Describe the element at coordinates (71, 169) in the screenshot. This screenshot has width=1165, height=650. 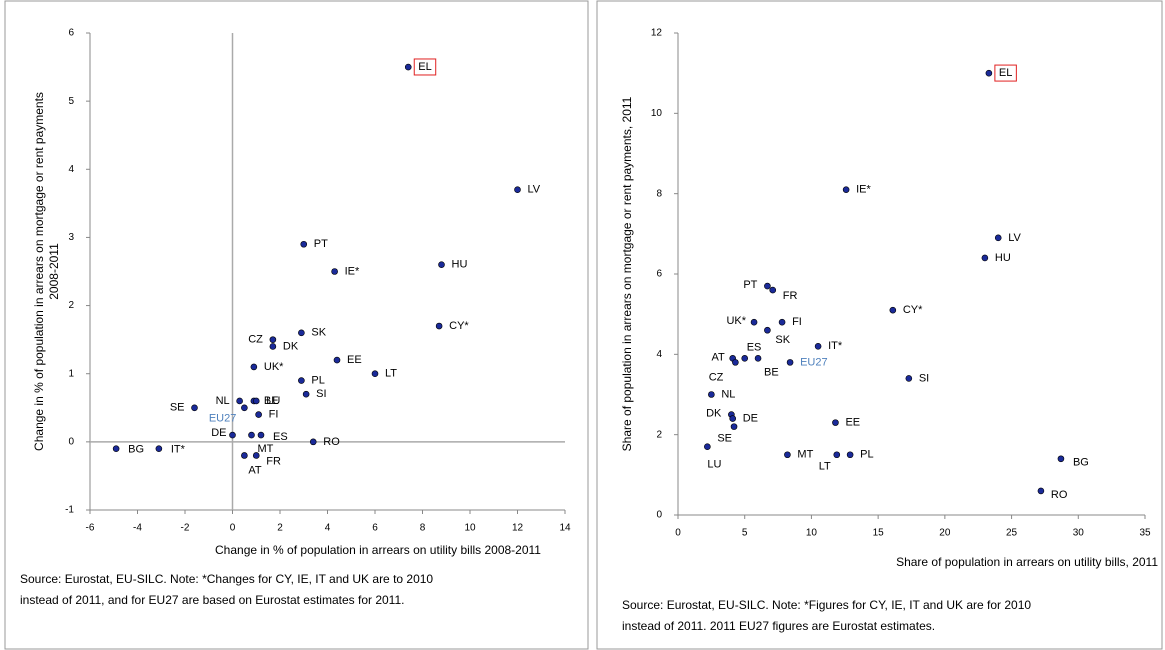
I see `y-tick-label: 4` at that location.